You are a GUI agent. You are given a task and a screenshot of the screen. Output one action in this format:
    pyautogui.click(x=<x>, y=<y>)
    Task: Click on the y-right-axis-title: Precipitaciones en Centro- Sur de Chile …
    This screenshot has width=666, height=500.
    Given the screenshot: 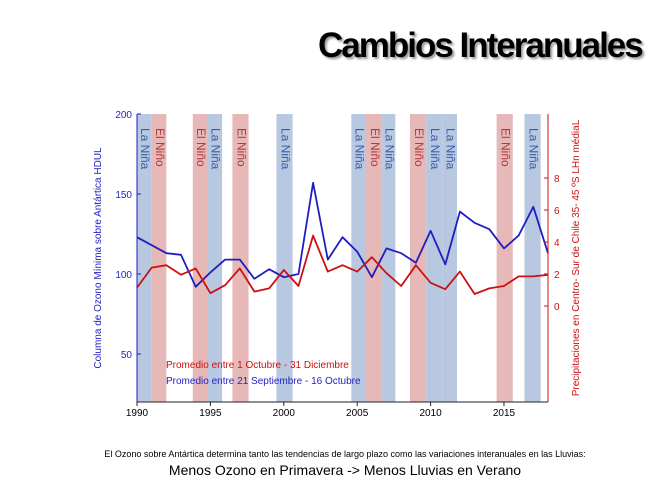 What is the action you would take?
    pyautogui.click(x=576, y=257)
    